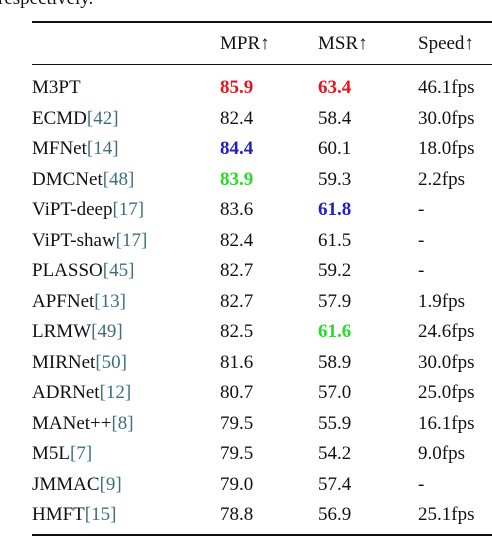 The image size is (492, 538). What do you see at coordinates (67, 179) in the screenshot?
I see `method-name: DMCNet` at bounding box center [67, 179].